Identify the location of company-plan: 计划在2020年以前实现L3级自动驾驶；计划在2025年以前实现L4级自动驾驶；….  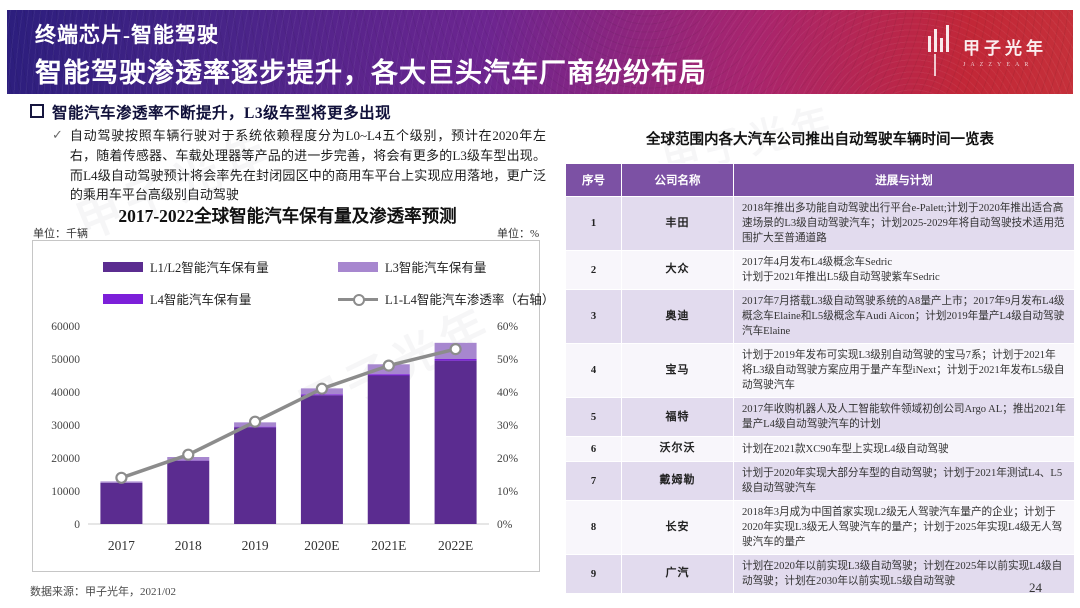
(904, 574).